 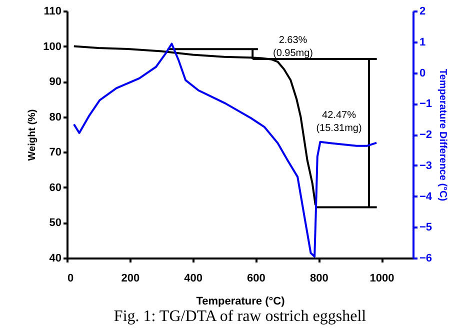 What do you see at coordinates (319, 278) in the screenshot?
I see `x-tick-label: 800` at bounding box center [319, 278].